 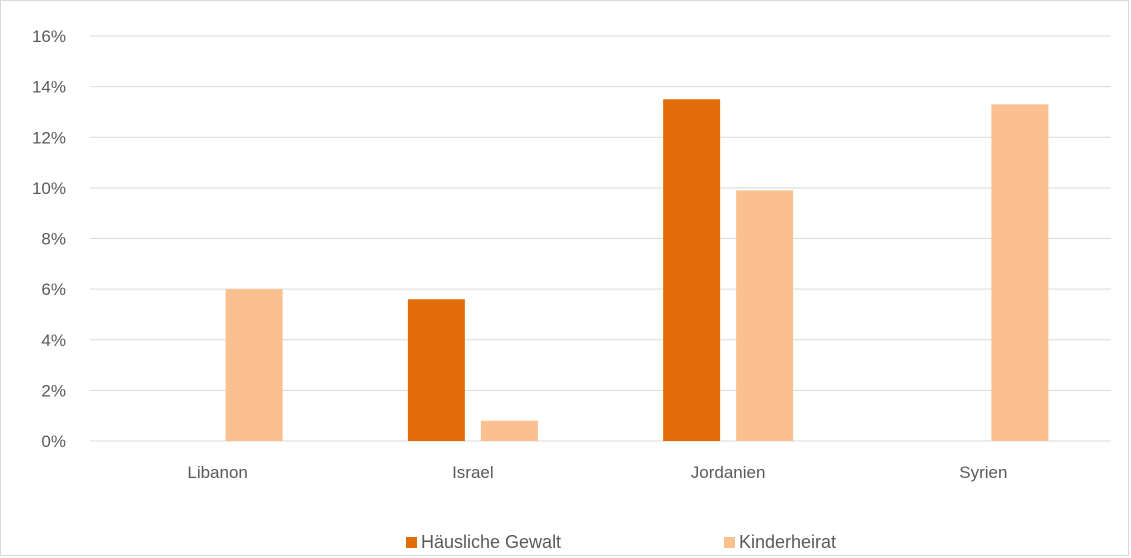 I want to click on legend-label-kinderheirat: Kinderheirat, so click(x=788, y=542).